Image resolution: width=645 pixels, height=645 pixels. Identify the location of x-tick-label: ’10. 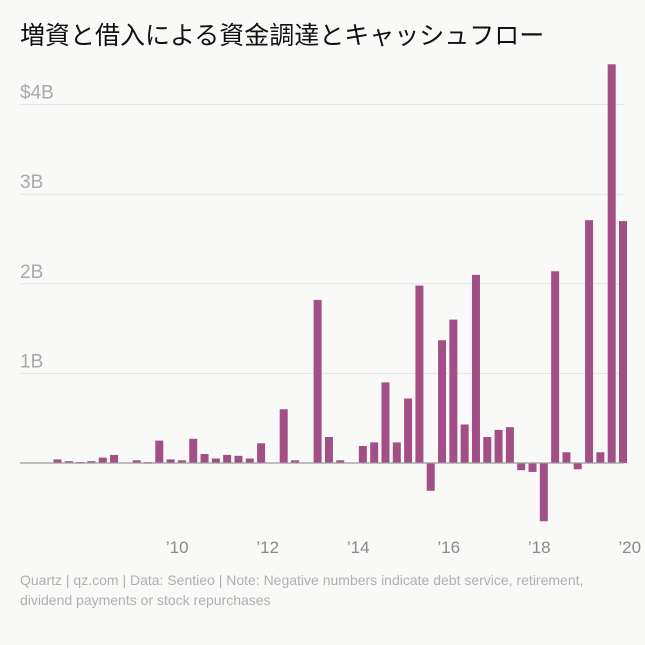
(177, 547).